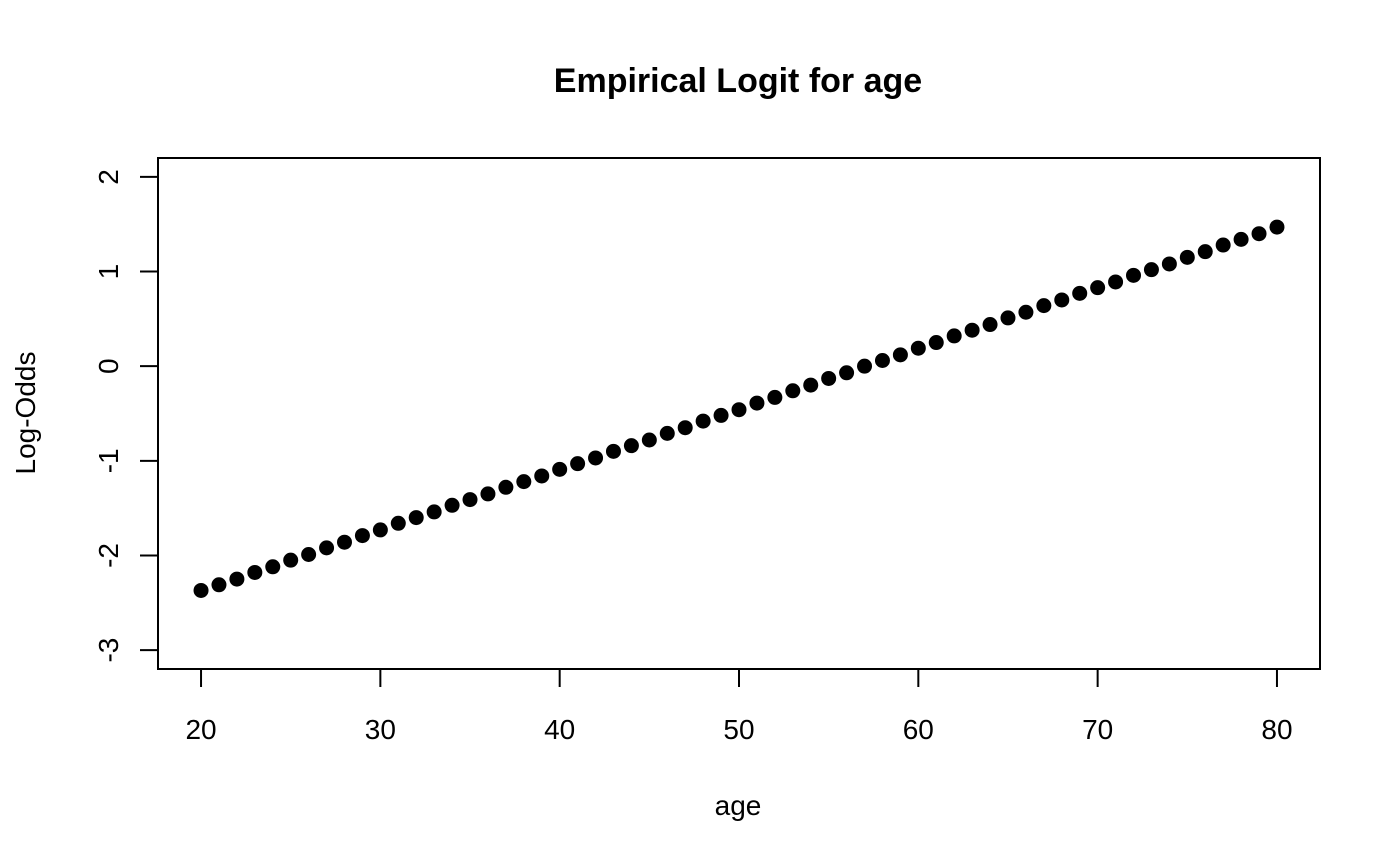 Image resolution: width=1400 pixels, height=865 pixels. What do you see at coordinates (108, 366) in the screenshot?
I see `y-tick-label: 0` at bounding box center [108, 366].